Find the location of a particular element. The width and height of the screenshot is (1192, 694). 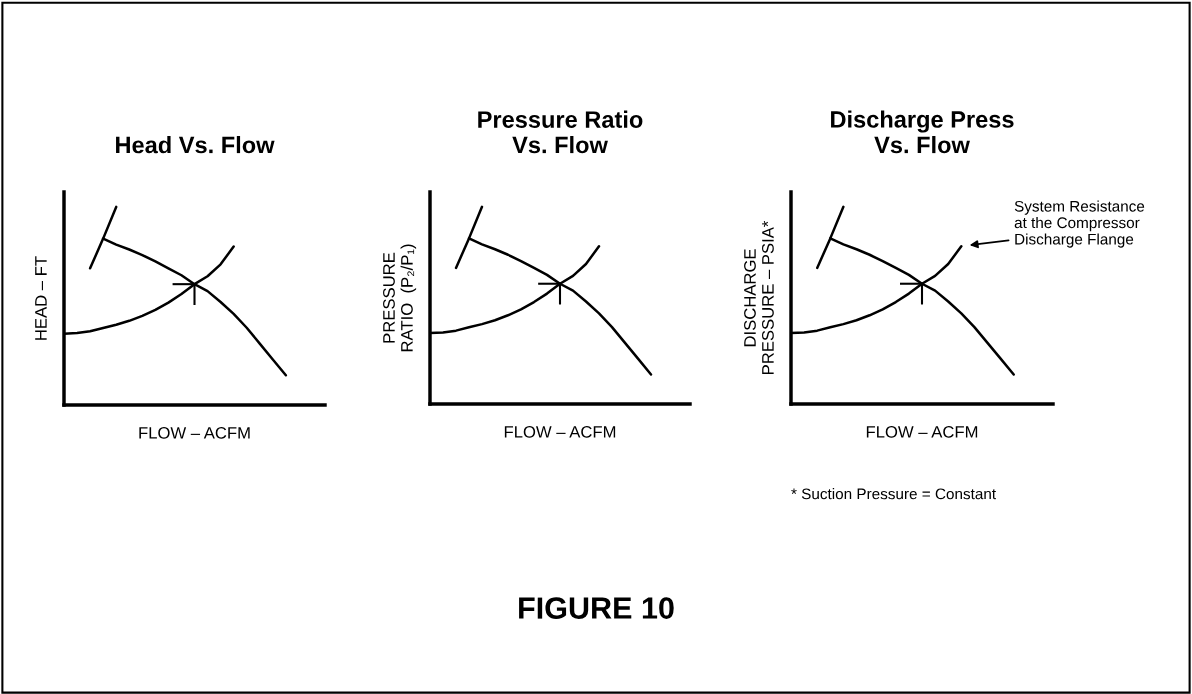

chart-title: Pressure Ratio Vs. Flow is located at coordinates (560, 132).